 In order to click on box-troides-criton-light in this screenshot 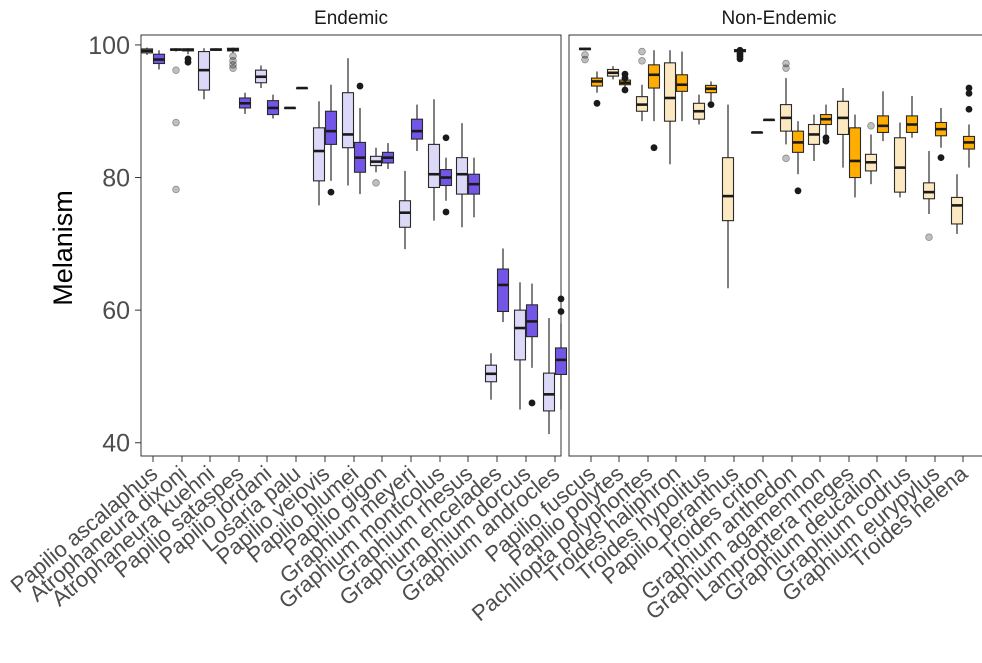, I will do `click(757, 132)`.